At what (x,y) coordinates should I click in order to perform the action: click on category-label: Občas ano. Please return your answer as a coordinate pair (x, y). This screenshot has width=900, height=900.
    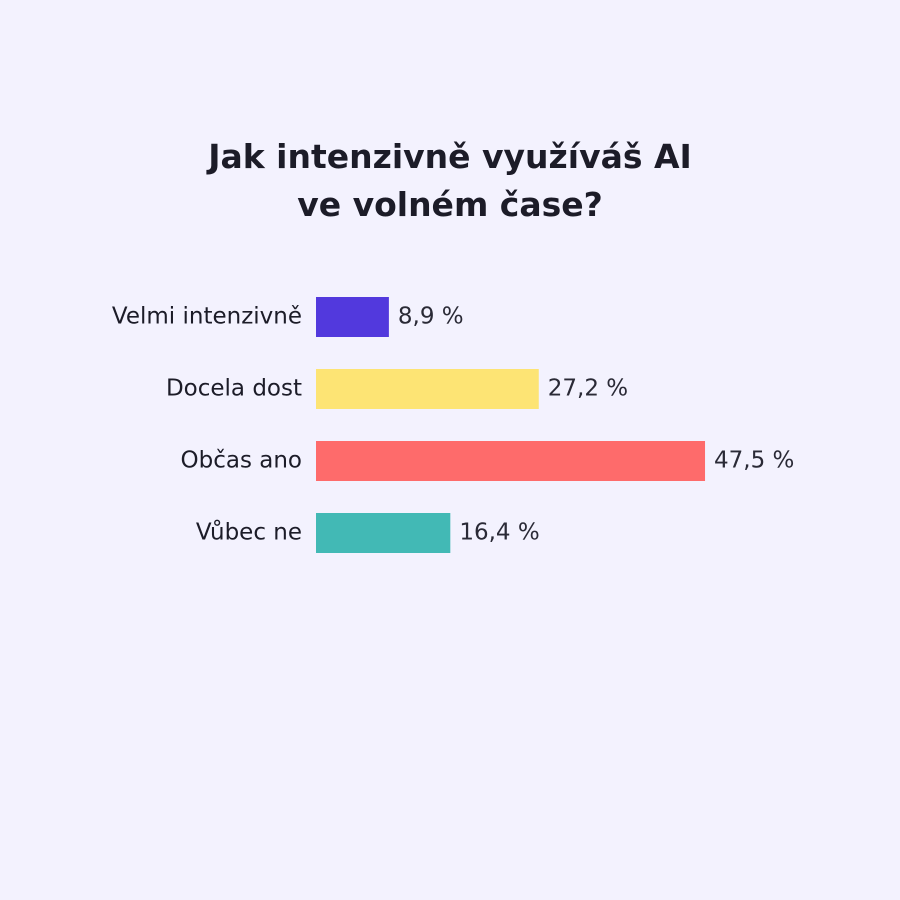
    Looking at the image, I should click on (241, 461).